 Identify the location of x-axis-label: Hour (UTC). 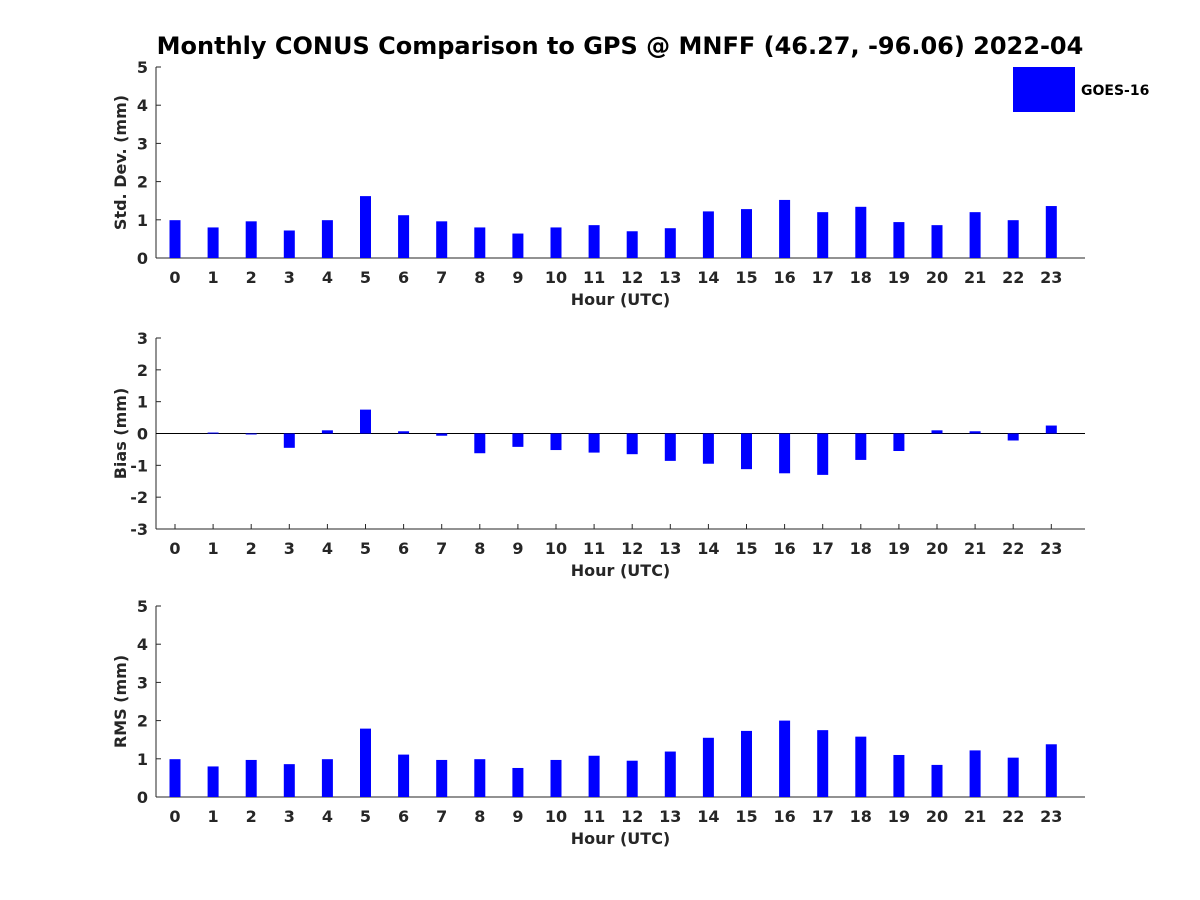
(621, 838).